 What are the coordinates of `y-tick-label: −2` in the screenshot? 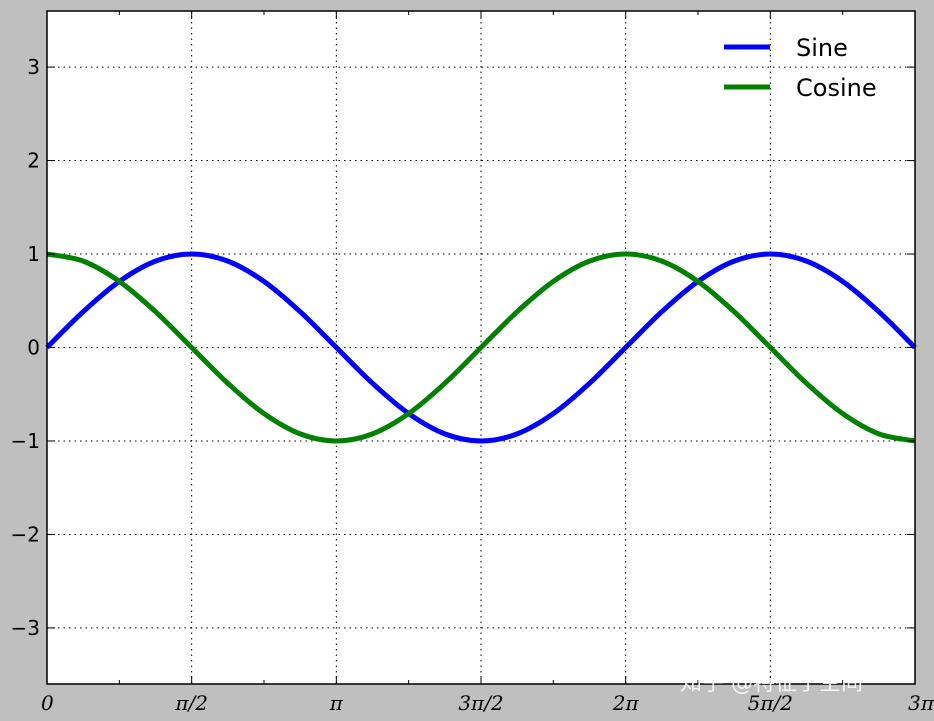 It's located at (25, 534).